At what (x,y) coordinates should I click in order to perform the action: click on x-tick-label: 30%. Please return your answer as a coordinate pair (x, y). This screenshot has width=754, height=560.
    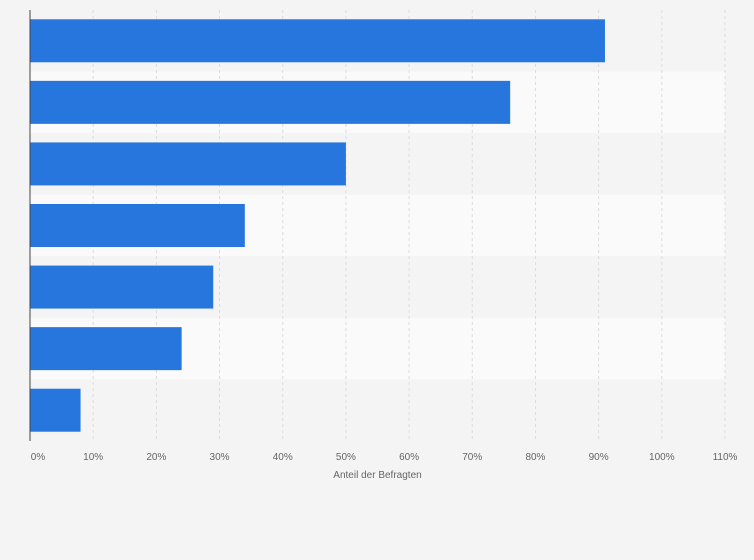
    Looking at the image, I should click on (220, 457).